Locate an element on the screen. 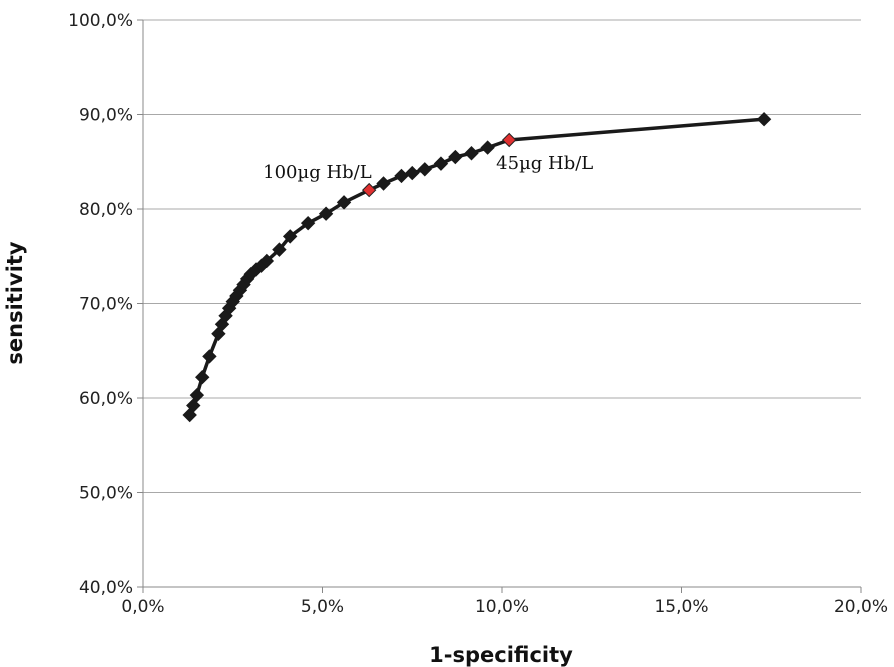  annotation-label-1: 45µg Hb/L is located at coordinates (544, 163).